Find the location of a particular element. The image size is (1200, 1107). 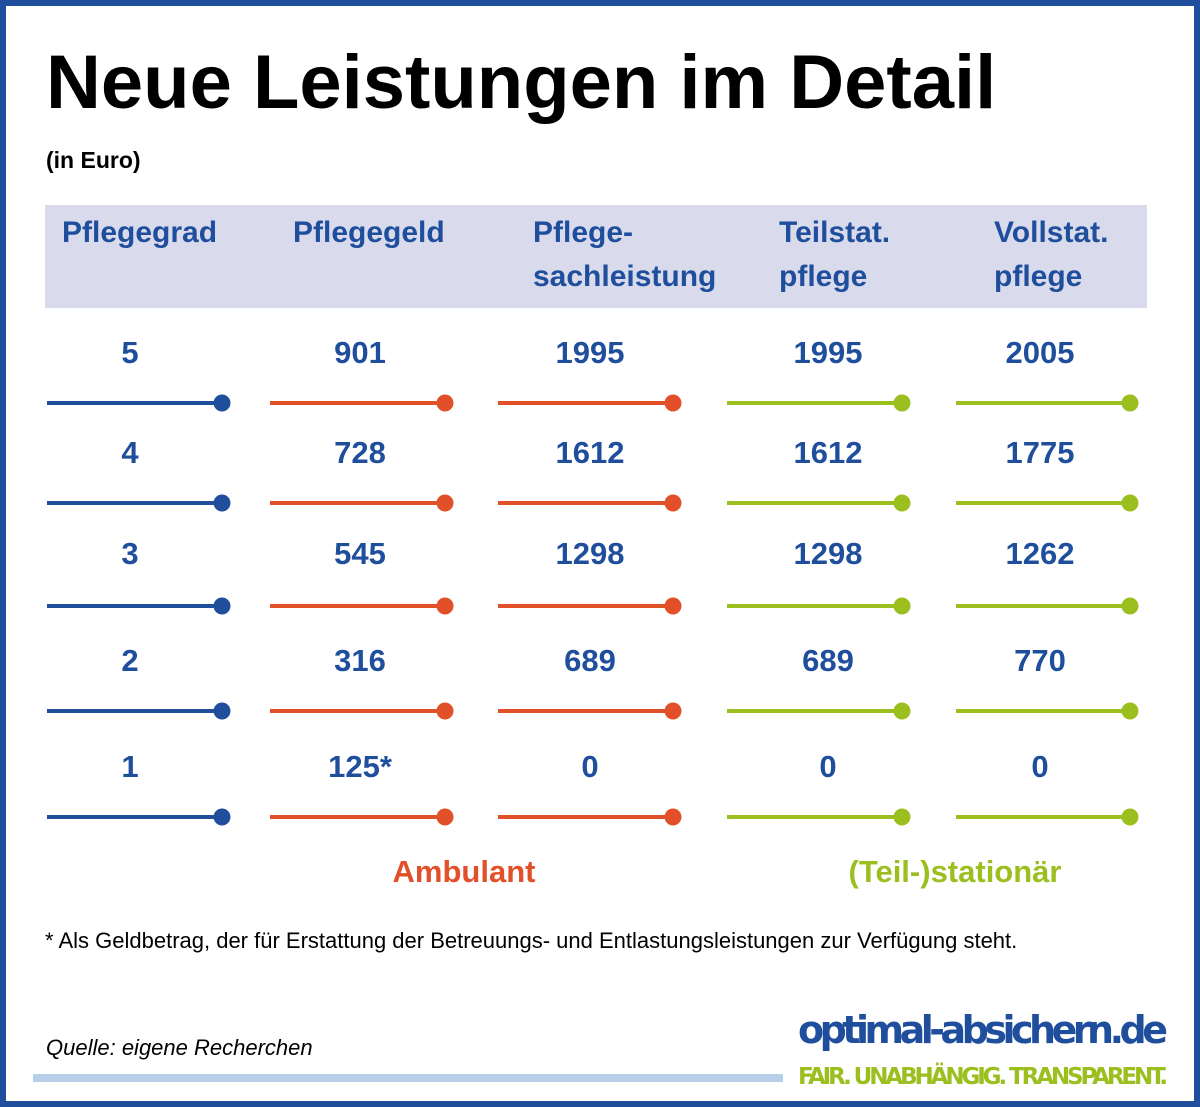

header-band is located at coordinates (596, 256).